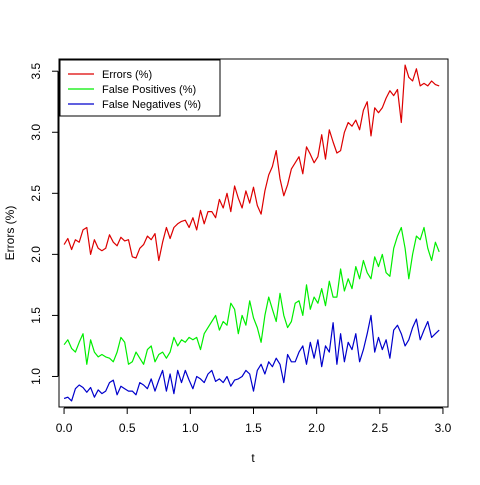 Image resolution: width=480 pixels, height=485 pixels. Describe the element at coordinates (127, 75) in the screenshot. I see `legend-label-errors: Errors (%)` at that location.